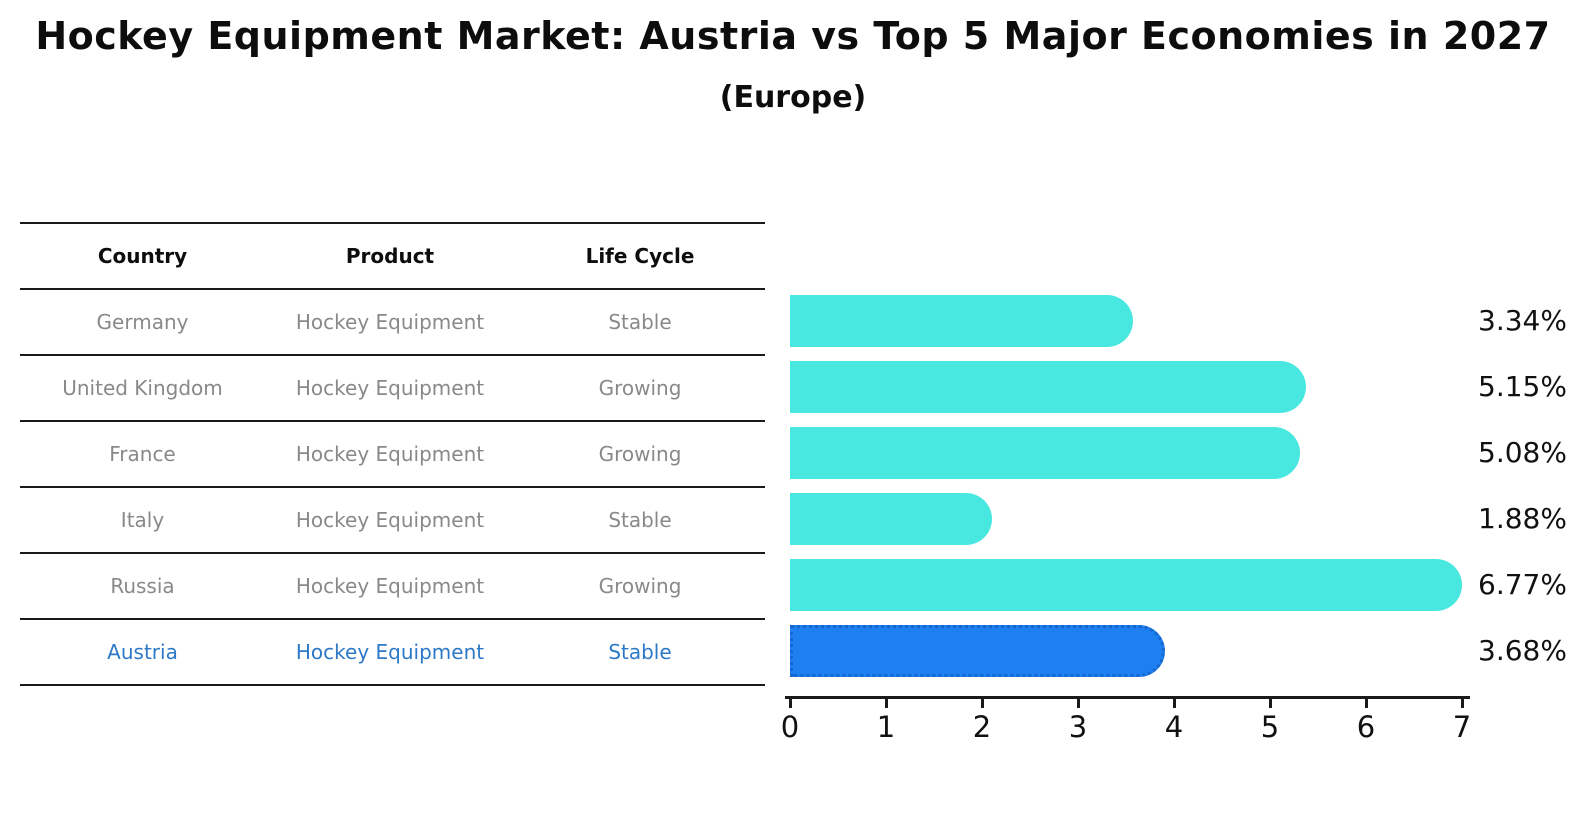 This screenshot has width=1586, height=823. I want to click on x-tick-label-3: 3, so click(1078, 727).